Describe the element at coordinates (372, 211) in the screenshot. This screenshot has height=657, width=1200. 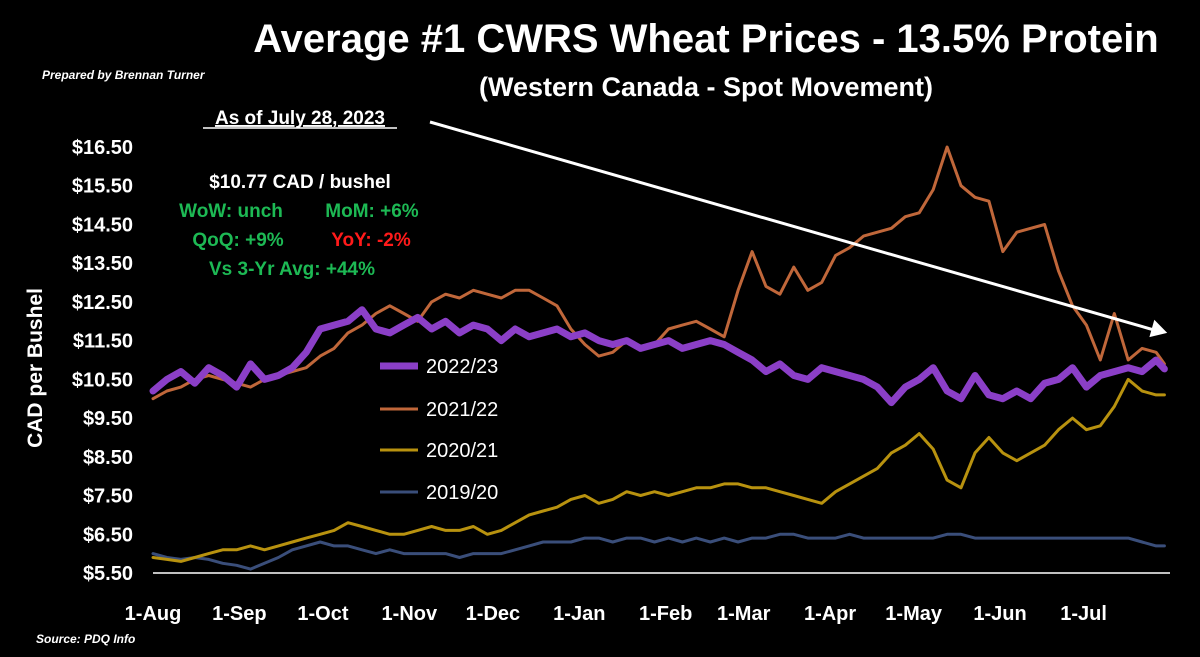
I see `mom-text: MoM: +6%` at that location.